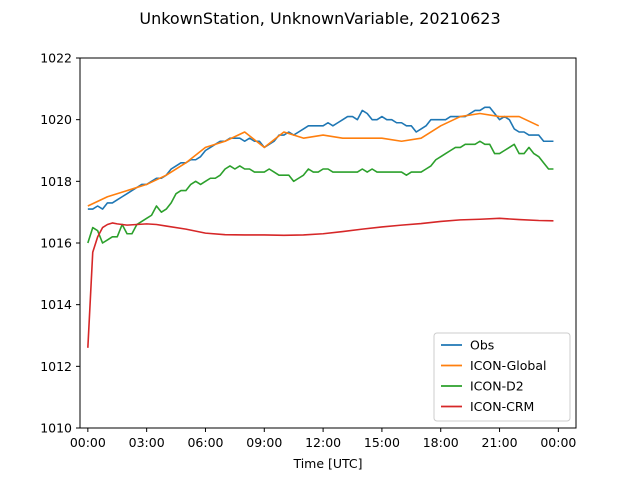  I want to click on x-tick-label: 18:00, so click(441, 442).